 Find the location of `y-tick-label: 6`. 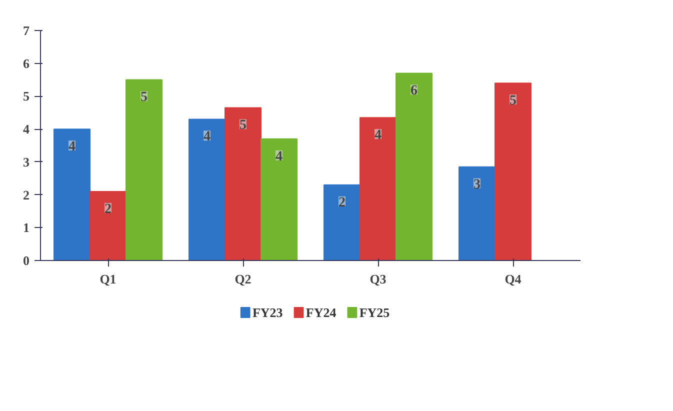

y-tick-label: 6 is located at coordinates (26, 63).